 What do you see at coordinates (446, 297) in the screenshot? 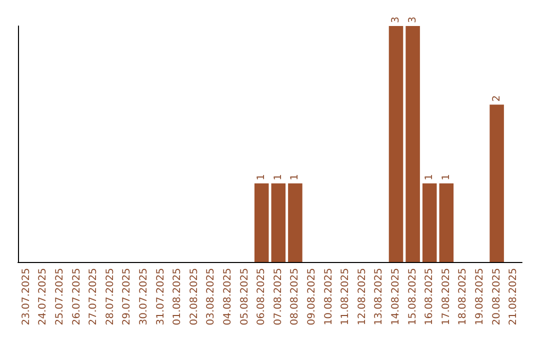
I see `x-tick-label: 17.08.2025` at bounding box center [446, 297].